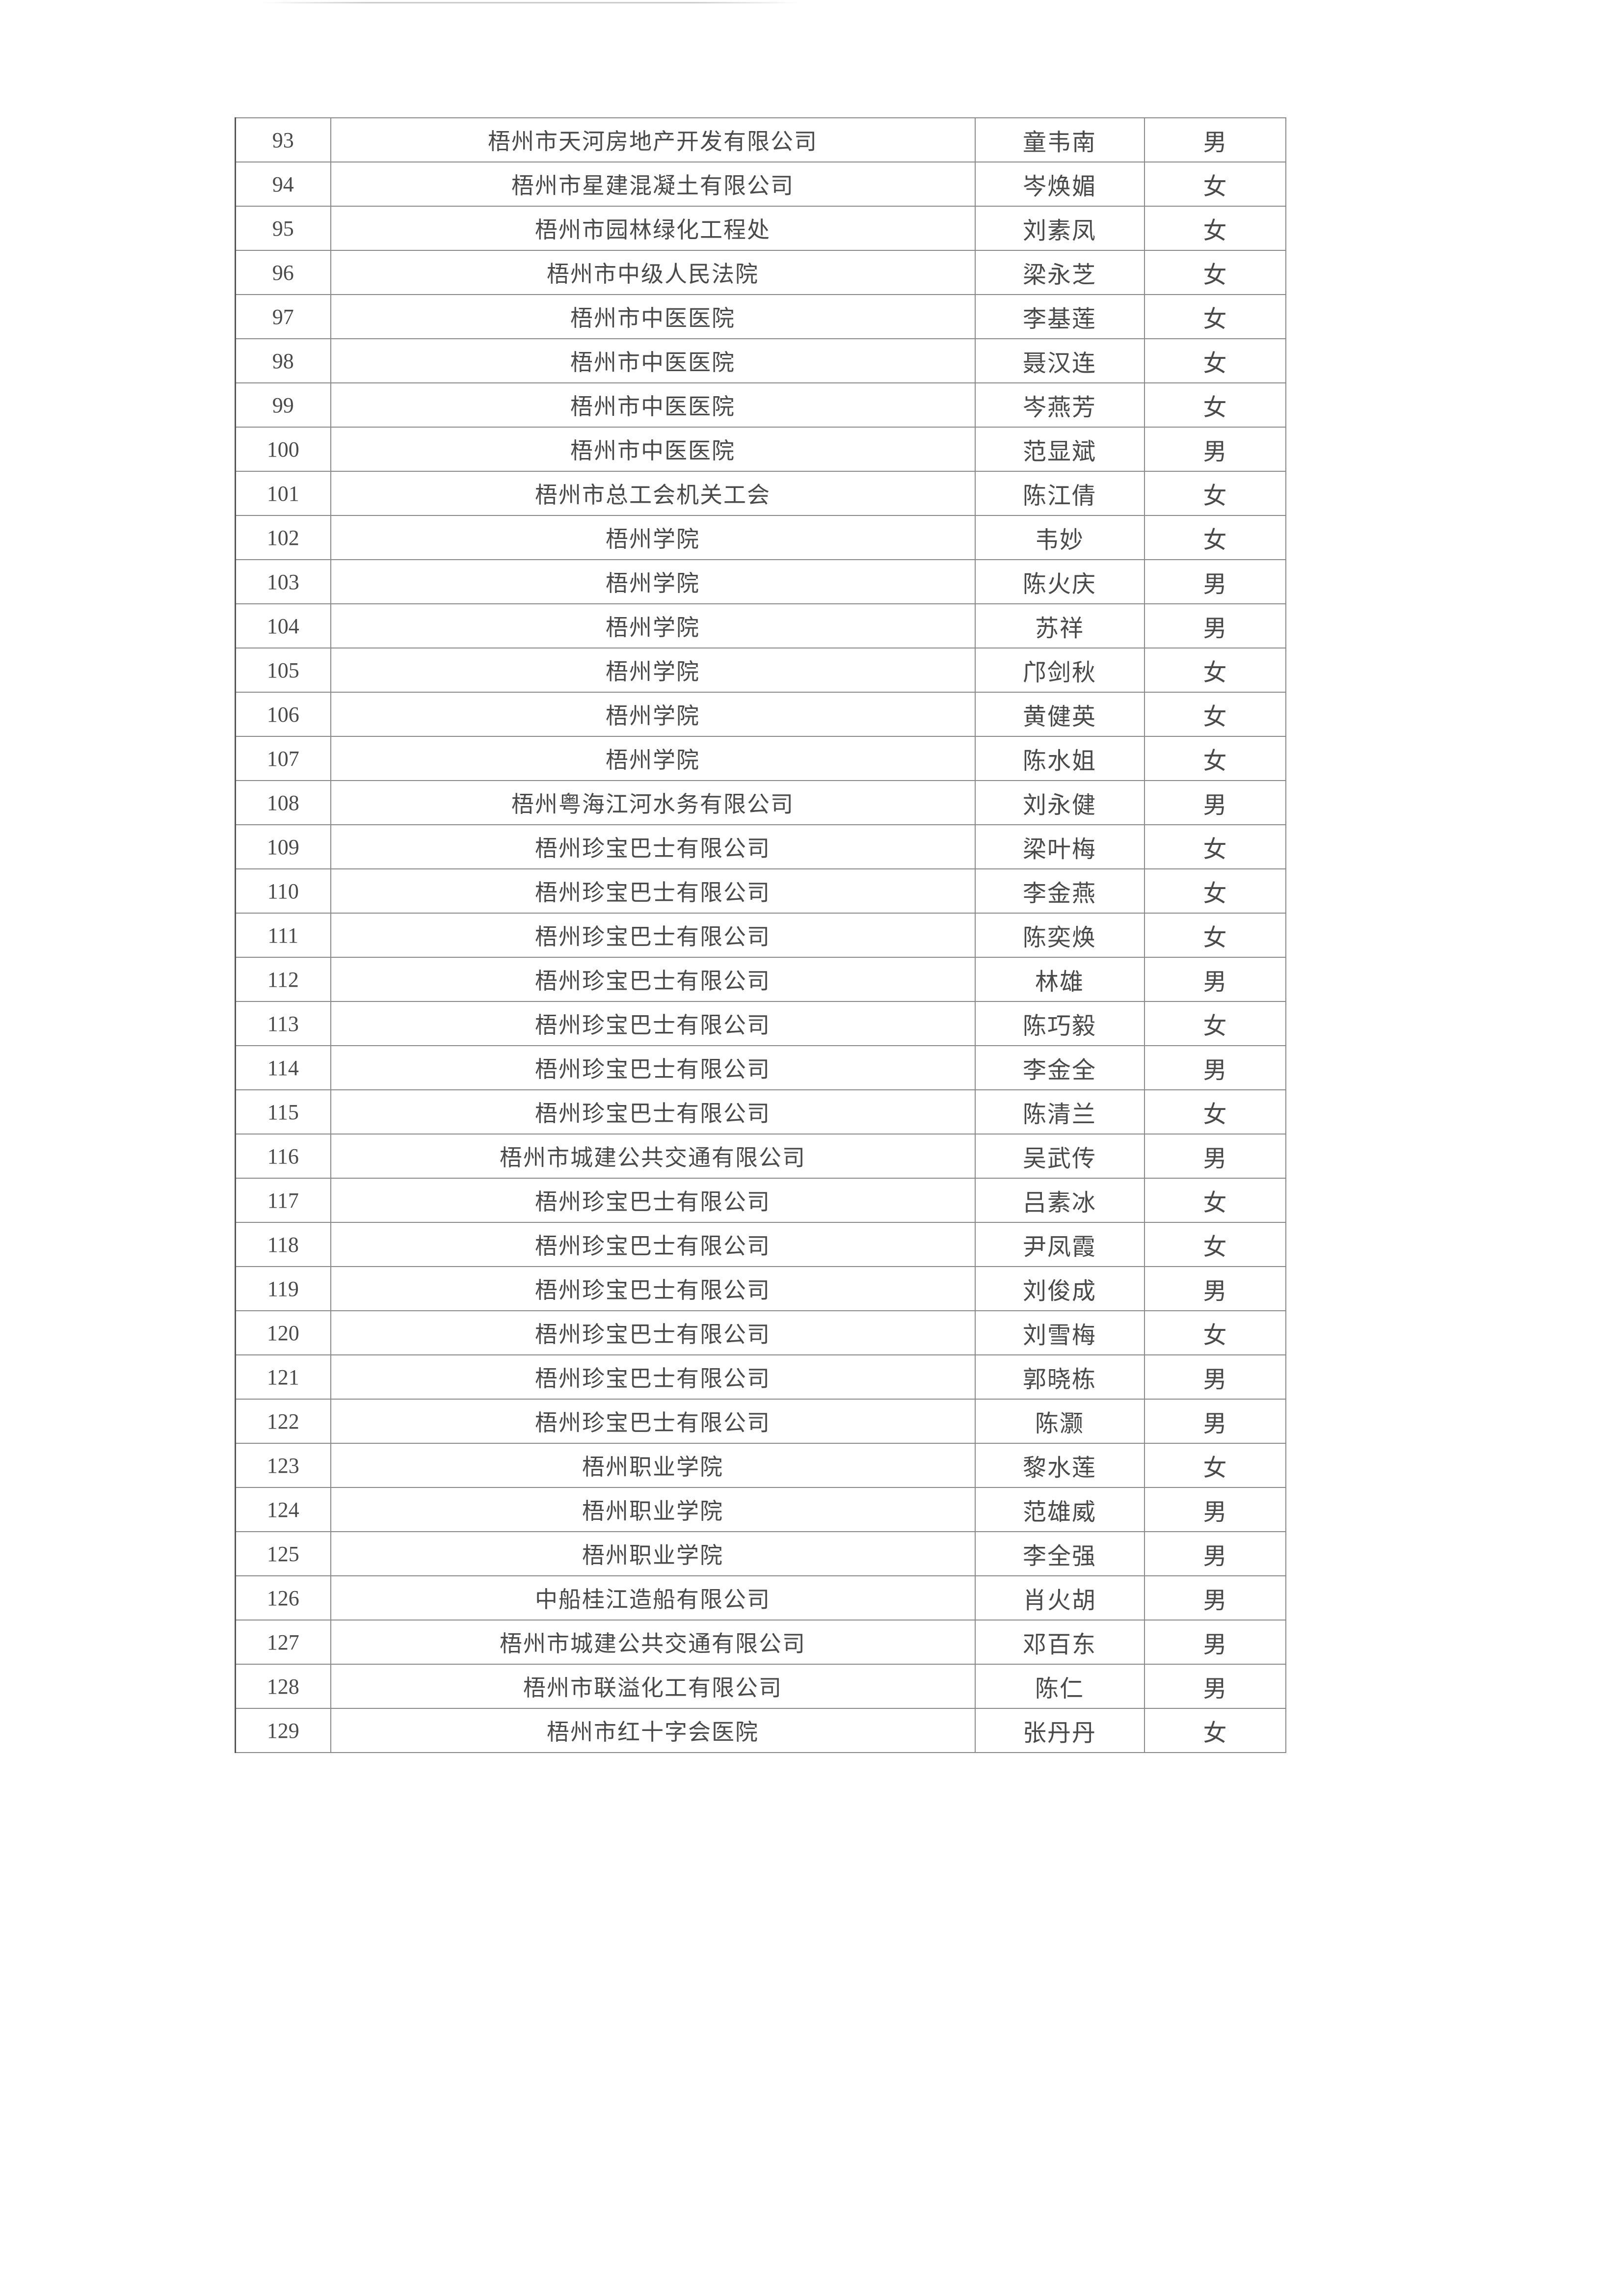 The width and height of the screenshot is (1623, 2296). I want to click on row-number: 100, so click(283, 449).